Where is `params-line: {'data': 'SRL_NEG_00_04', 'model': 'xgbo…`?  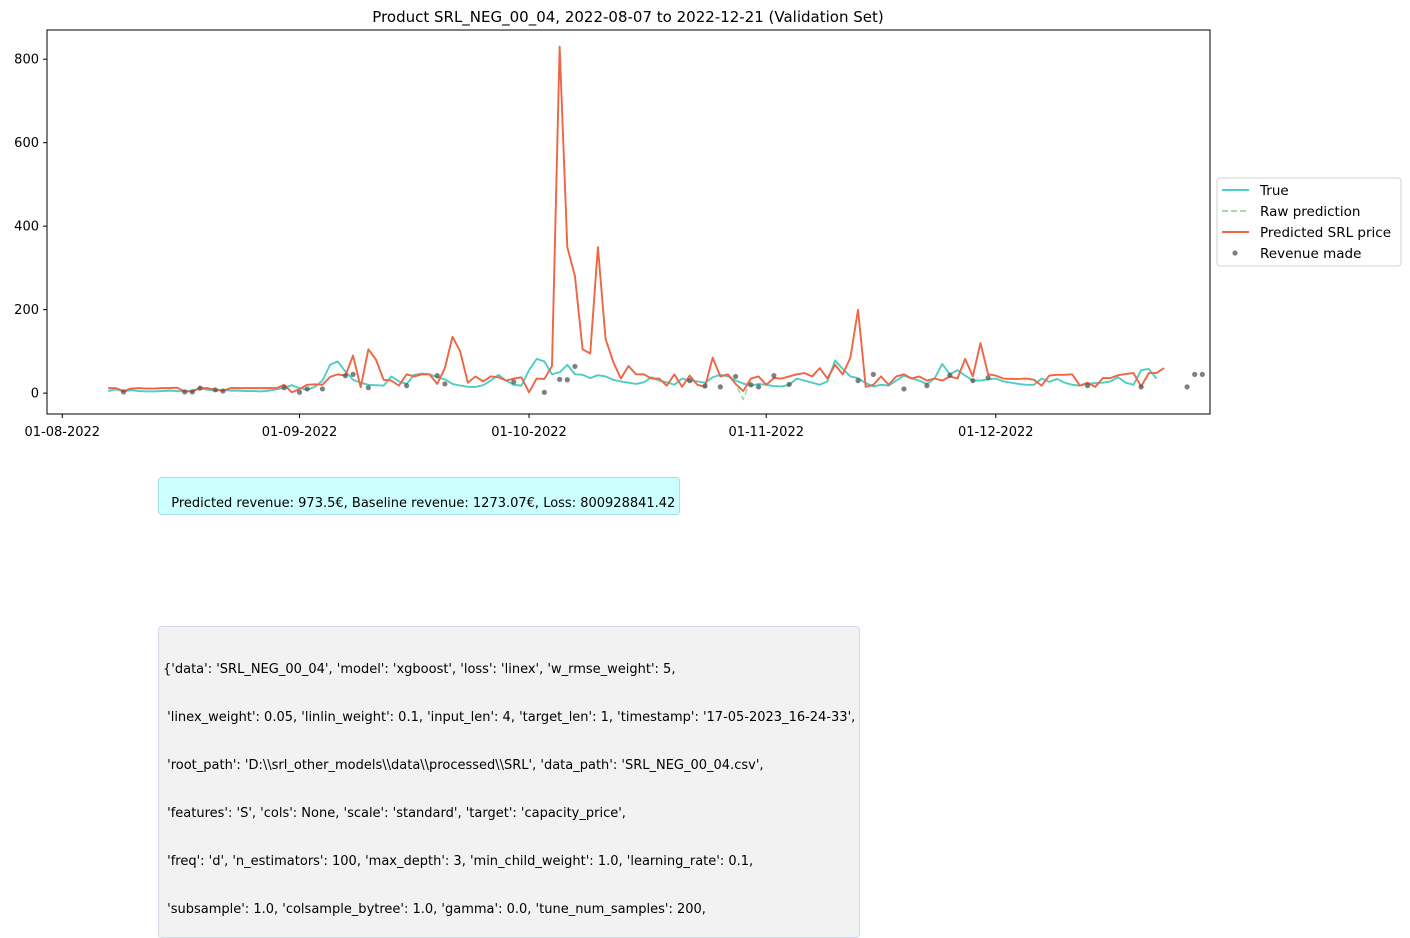 params-line: {'data': 'SRL_NEG_00_04', 'model': 'xgbo… is located at coordinates (419, 669).